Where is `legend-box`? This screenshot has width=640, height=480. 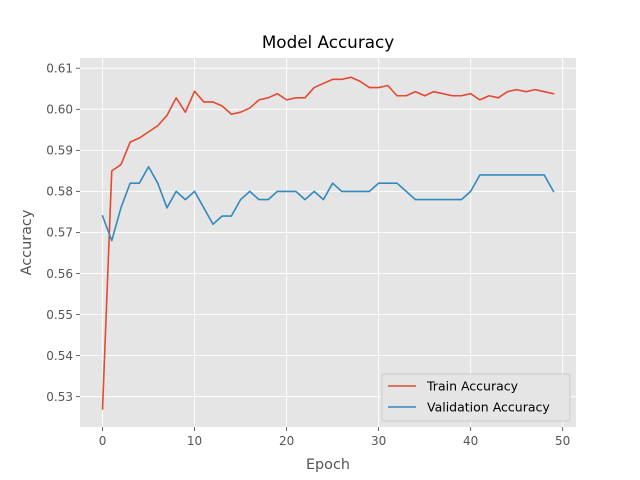 legend-box is located at coordinates (476, 397).